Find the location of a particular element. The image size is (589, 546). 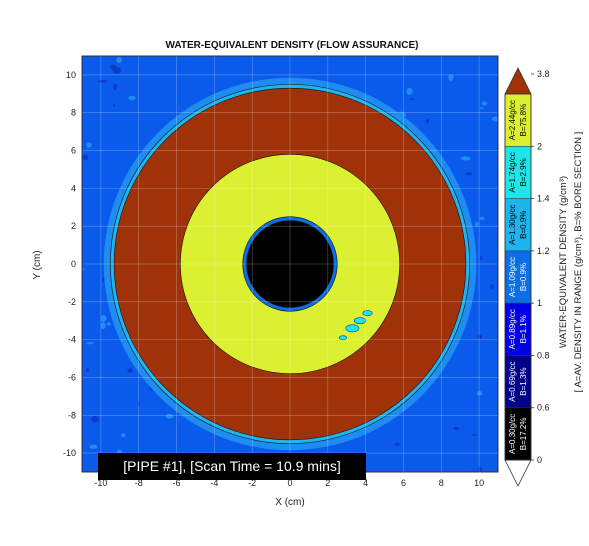

x-tick-label: 8 is located at coordinates (441, 483).